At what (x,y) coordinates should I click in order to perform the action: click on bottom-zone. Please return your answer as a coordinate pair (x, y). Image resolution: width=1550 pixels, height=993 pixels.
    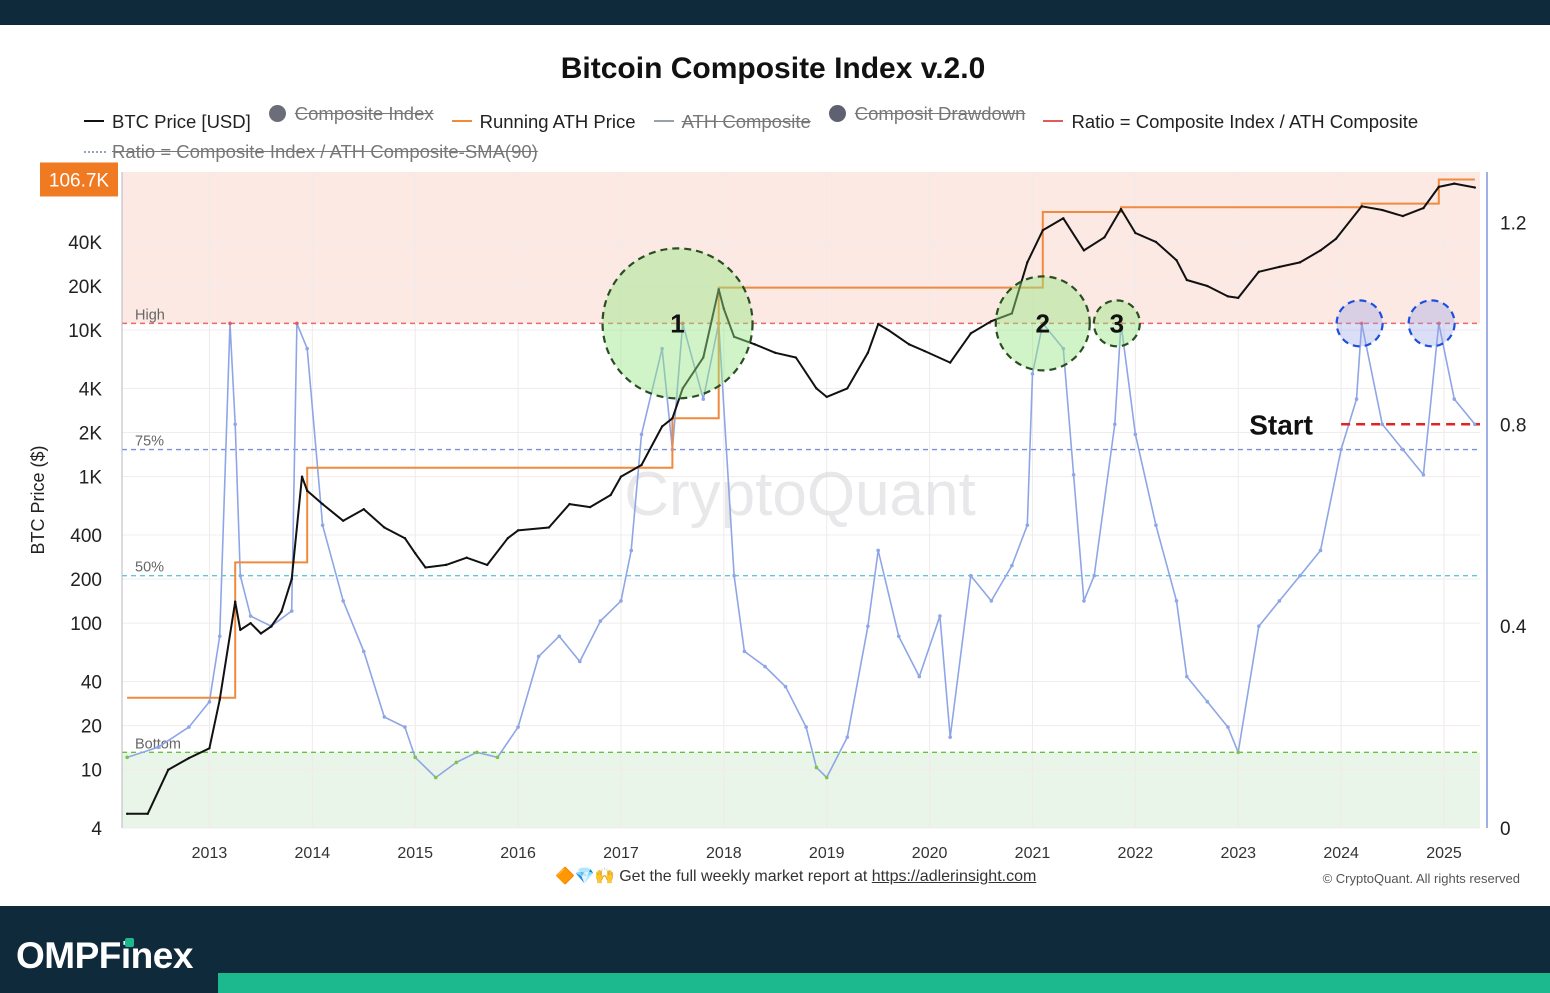
    Looking at the image, I should click on (801, 790).